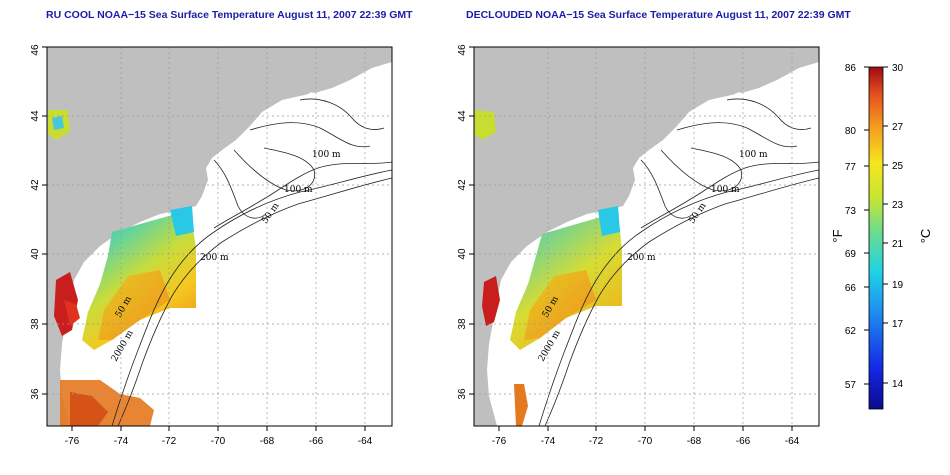  Describe the element at coordinates (898, 166) in the screenshot. I see `celsius-tick-label: 25` at that location.